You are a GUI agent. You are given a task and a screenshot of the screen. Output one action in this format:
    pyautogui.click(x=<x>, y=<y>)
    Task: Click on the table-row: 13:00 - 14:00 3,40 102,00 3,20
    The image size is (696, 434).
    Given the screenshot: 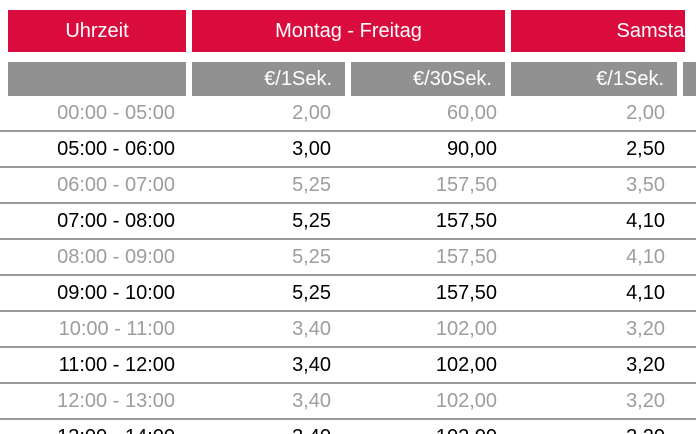 What is the action you would take?
    pyautogui.click(x=348, y=427)
    